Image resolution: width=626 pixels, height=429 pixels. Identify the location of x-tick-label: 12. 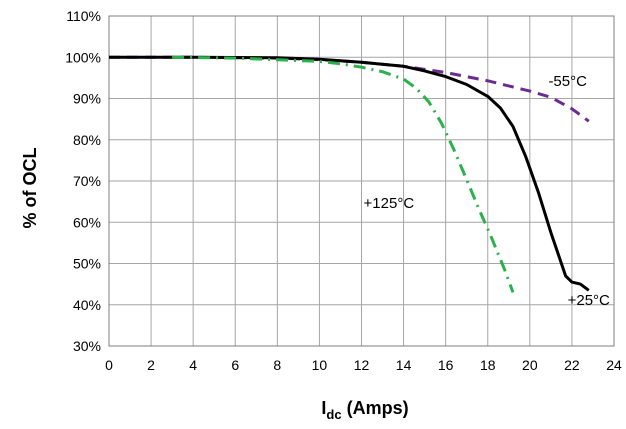
(362, 365).